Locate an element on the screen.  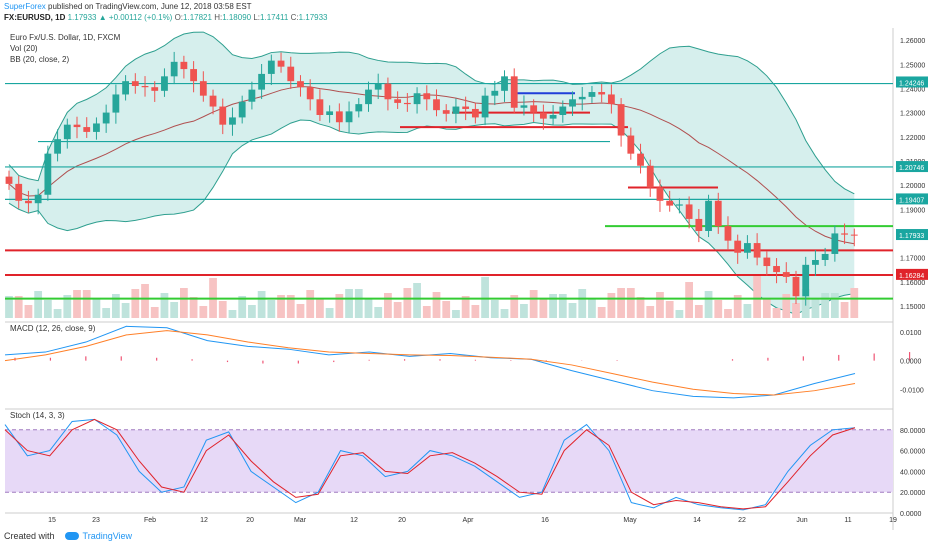
bollinger-label: BB (20, close, 2) is located at coordinates (39, 59).